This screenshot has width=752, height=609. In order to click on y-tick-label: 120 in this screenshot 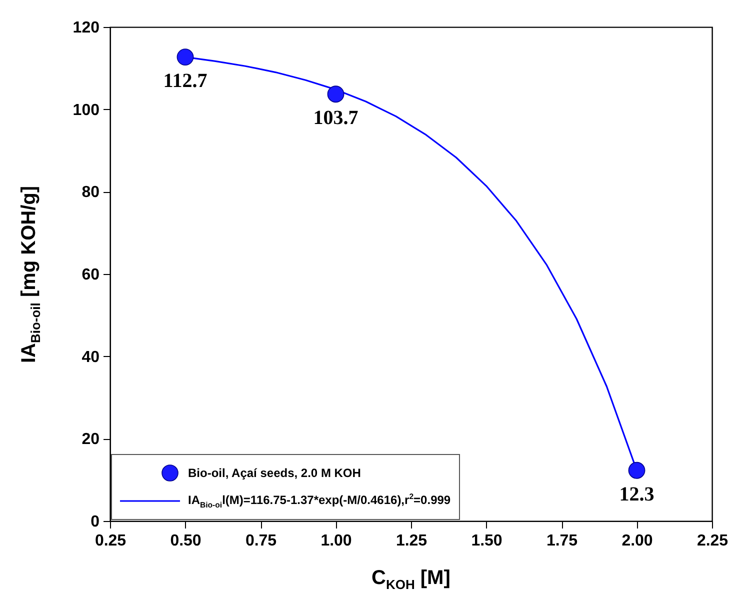, I will do `click(86, 28)`.